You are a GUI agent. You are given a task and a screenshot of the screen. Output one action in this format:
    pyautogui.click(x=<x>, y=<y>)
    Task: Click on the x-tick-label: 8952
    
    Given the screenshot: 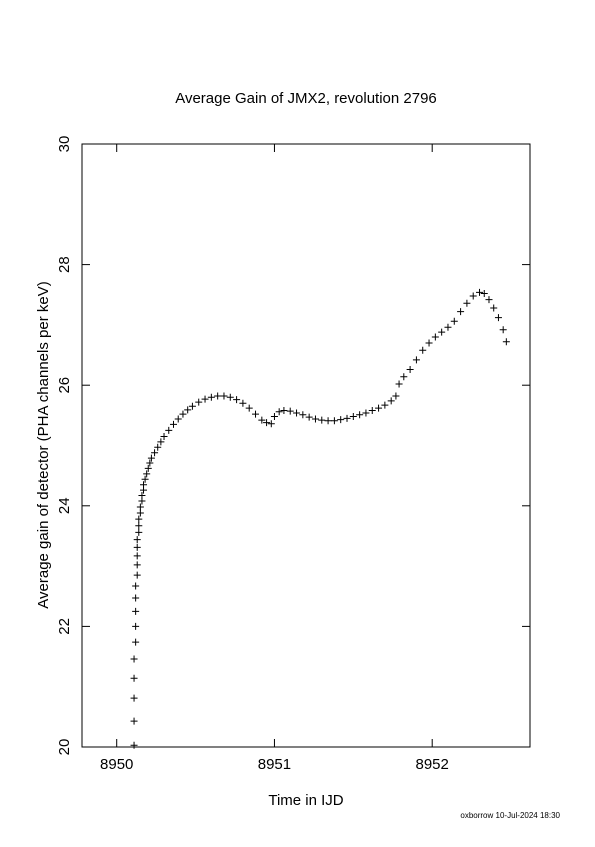 What is the action you would take?
    pyautogui.click(x=432, y=764)
    